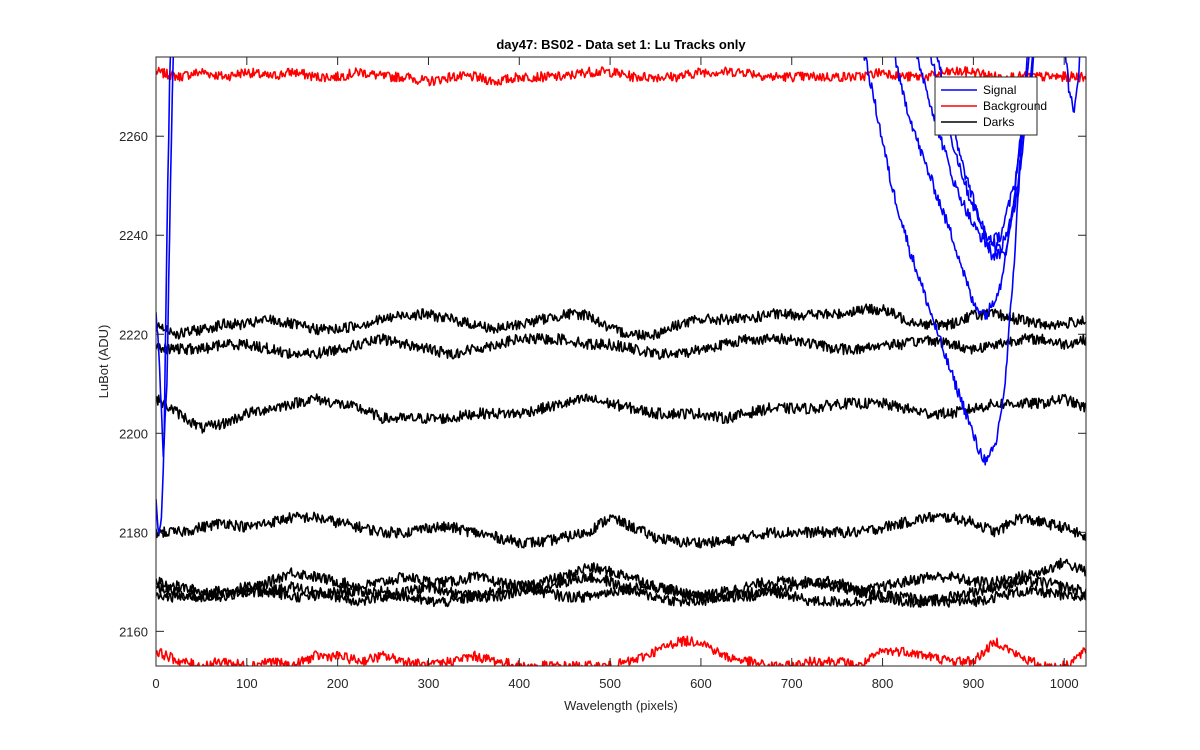 Image resolution: width=1200 pixels, height=750 pixels. I want to click on x-tick-label: 300, so click(429, 683).